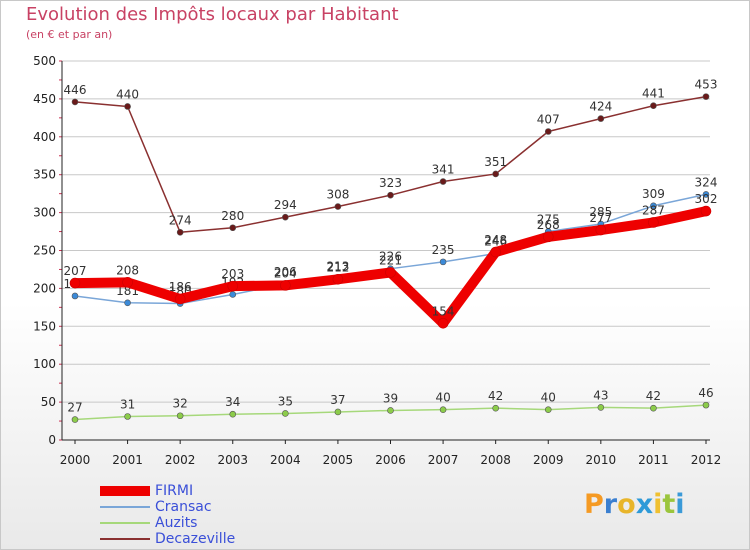  Describe the element at coordinates (390, 183) in the screenshot. I see `data-label-decazeville: 323` at that location.